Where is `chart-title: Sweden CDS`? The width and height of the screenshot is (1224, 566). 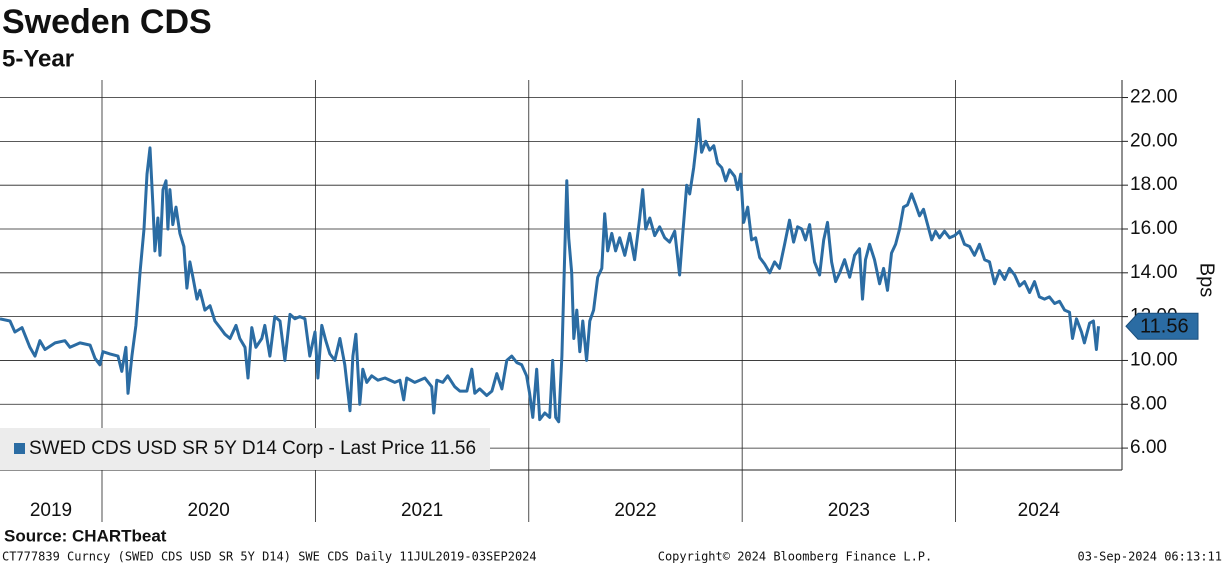
chart-title: Sweden CDS is located at coordinates (107, 22).